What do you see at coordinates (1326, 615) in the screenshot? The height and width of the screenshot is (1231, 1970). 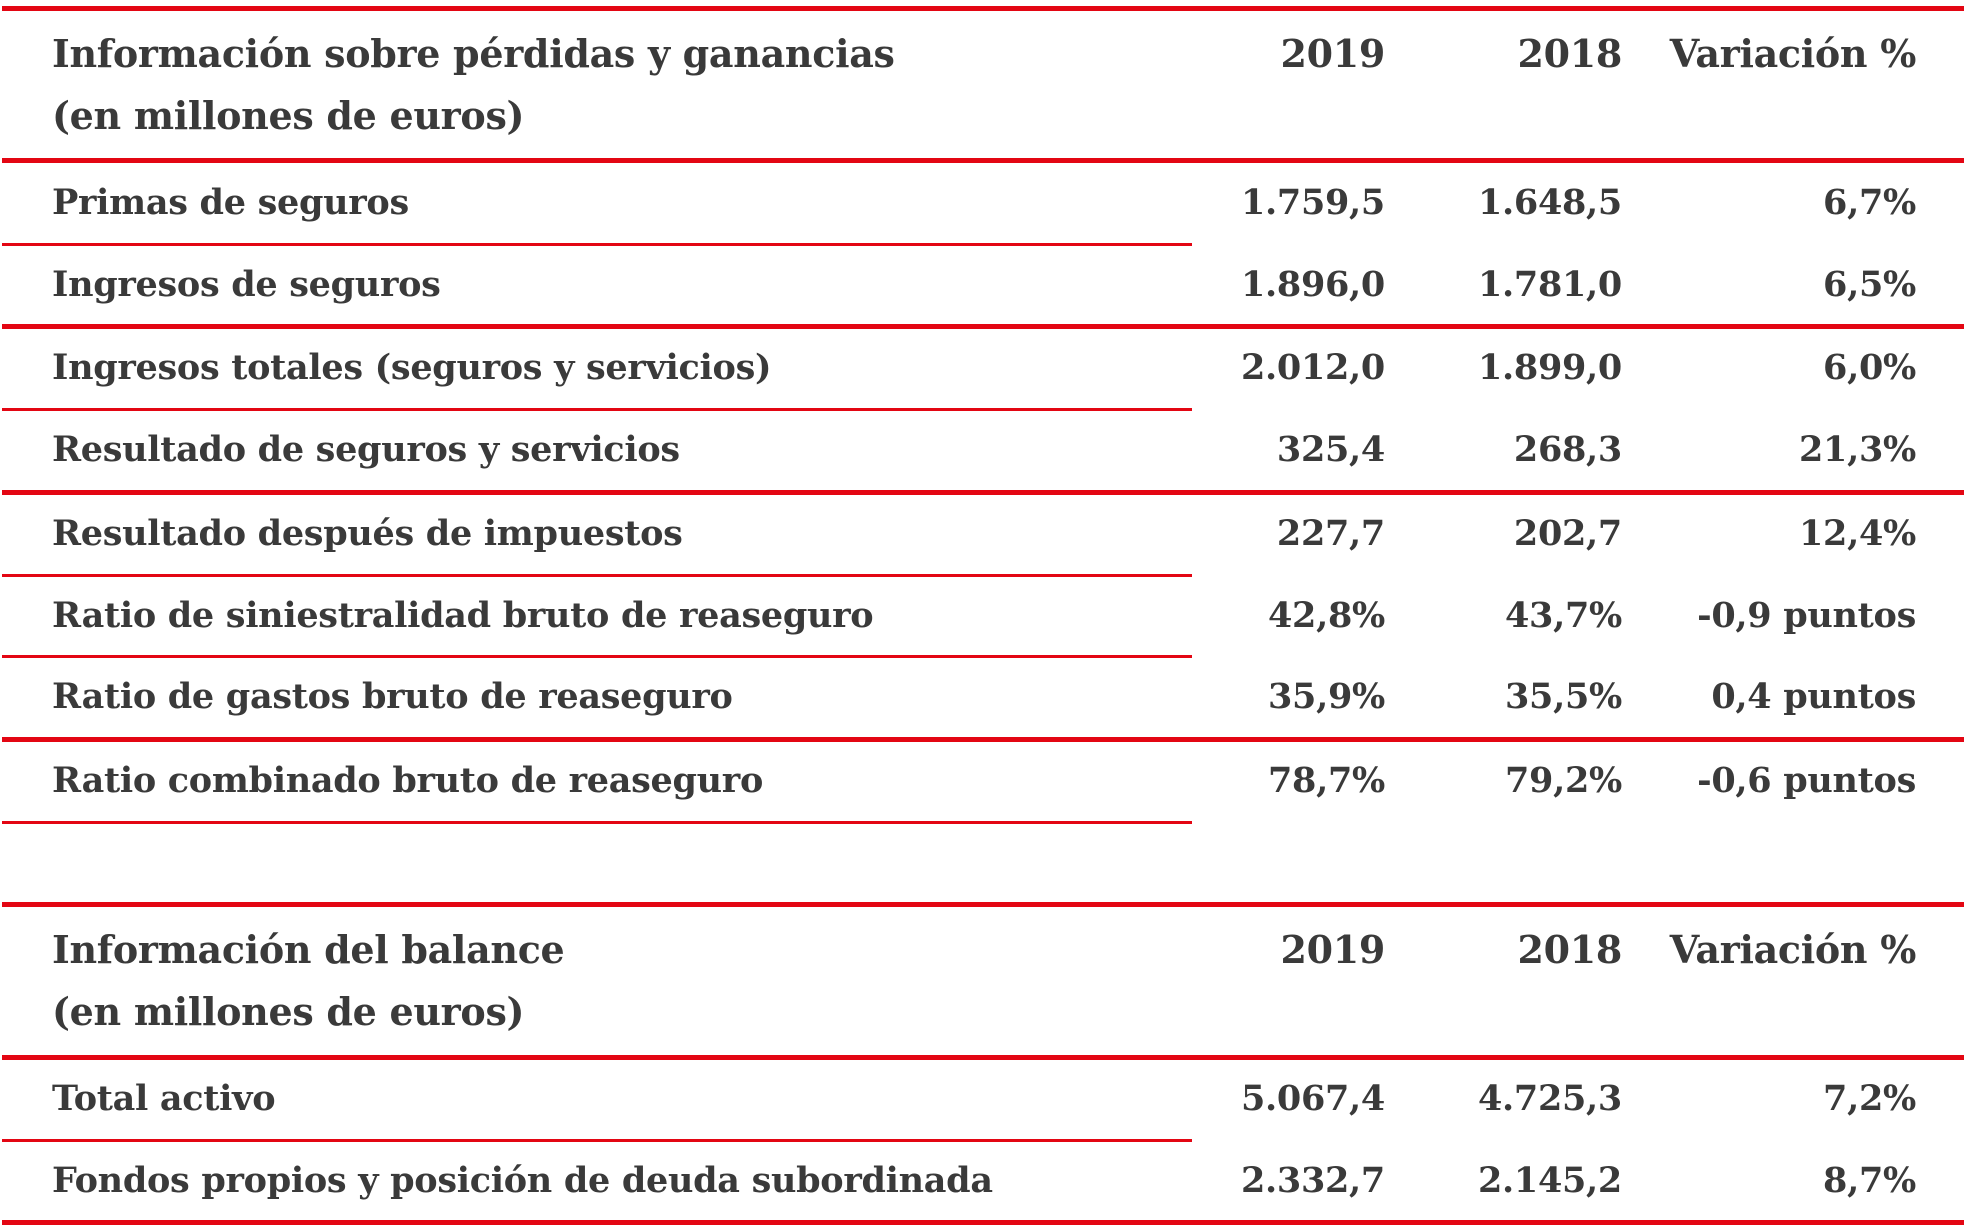 I see `pnl-row-2019: 42,8%` at bounding box center [1326, 615].